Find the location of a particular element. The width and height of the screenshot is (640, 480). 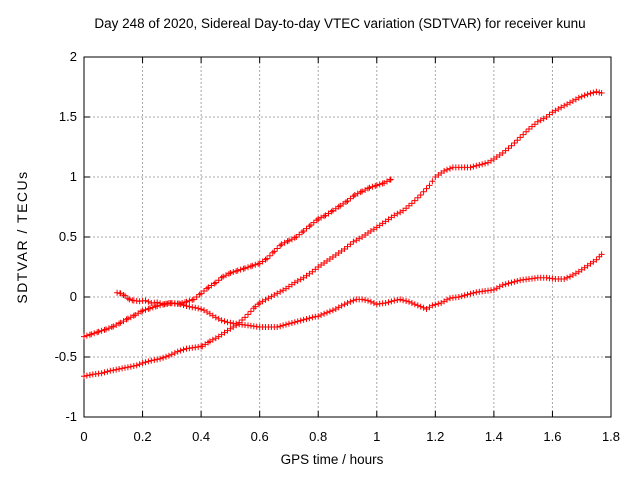

y-tick-label: 0 is located at coordinates (73, 296).